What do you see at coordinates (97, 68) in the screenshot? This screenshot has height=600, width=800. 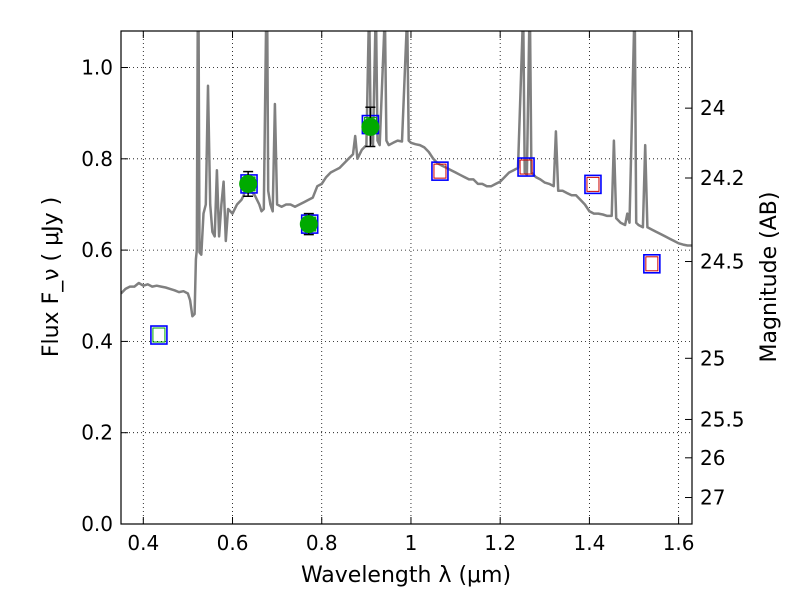 I see `y-tick-label: 1.0` at bounding box center [97, 68].